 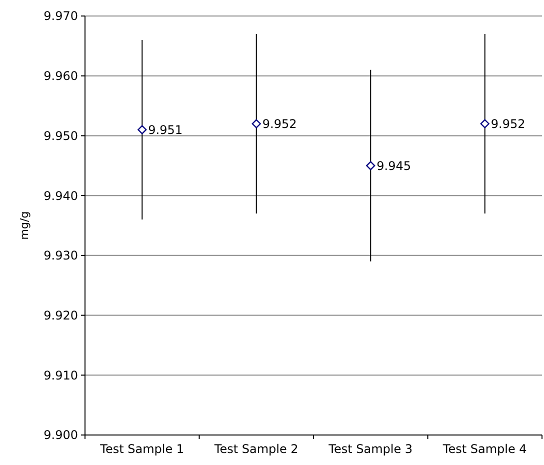 What do you see at coordinates (255, 449) in the screenshot?
I see `x-tick-label: Test Sample 2` at bounding box center [255, 449].